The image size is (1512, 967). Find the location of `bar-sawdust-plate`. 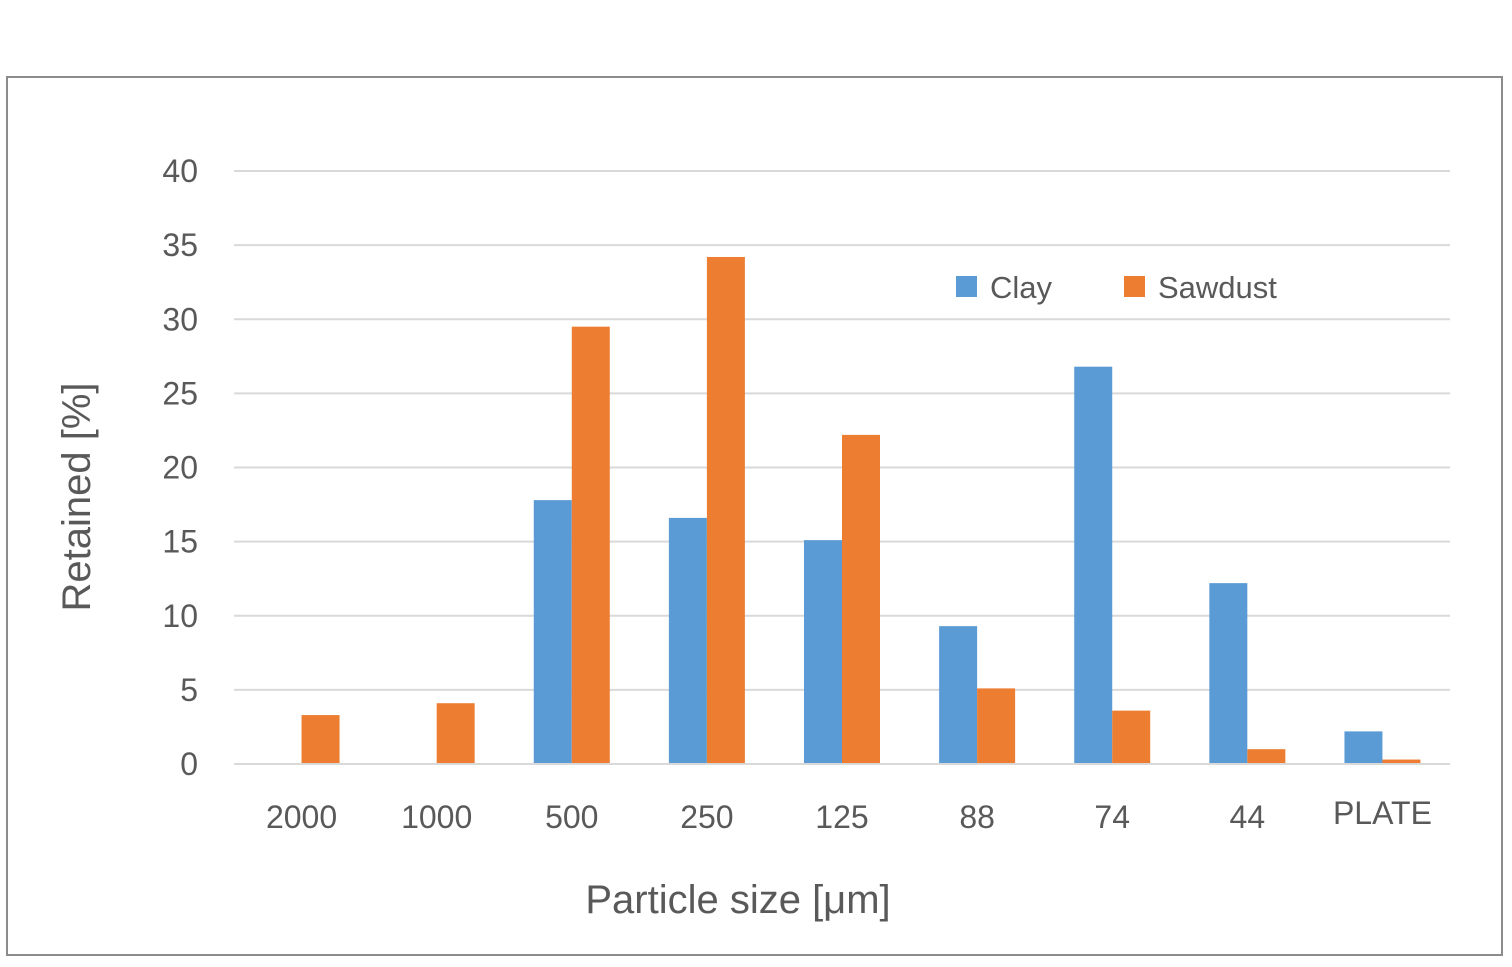

bar-sawdust-plate is located at coordinates (1401, 761).